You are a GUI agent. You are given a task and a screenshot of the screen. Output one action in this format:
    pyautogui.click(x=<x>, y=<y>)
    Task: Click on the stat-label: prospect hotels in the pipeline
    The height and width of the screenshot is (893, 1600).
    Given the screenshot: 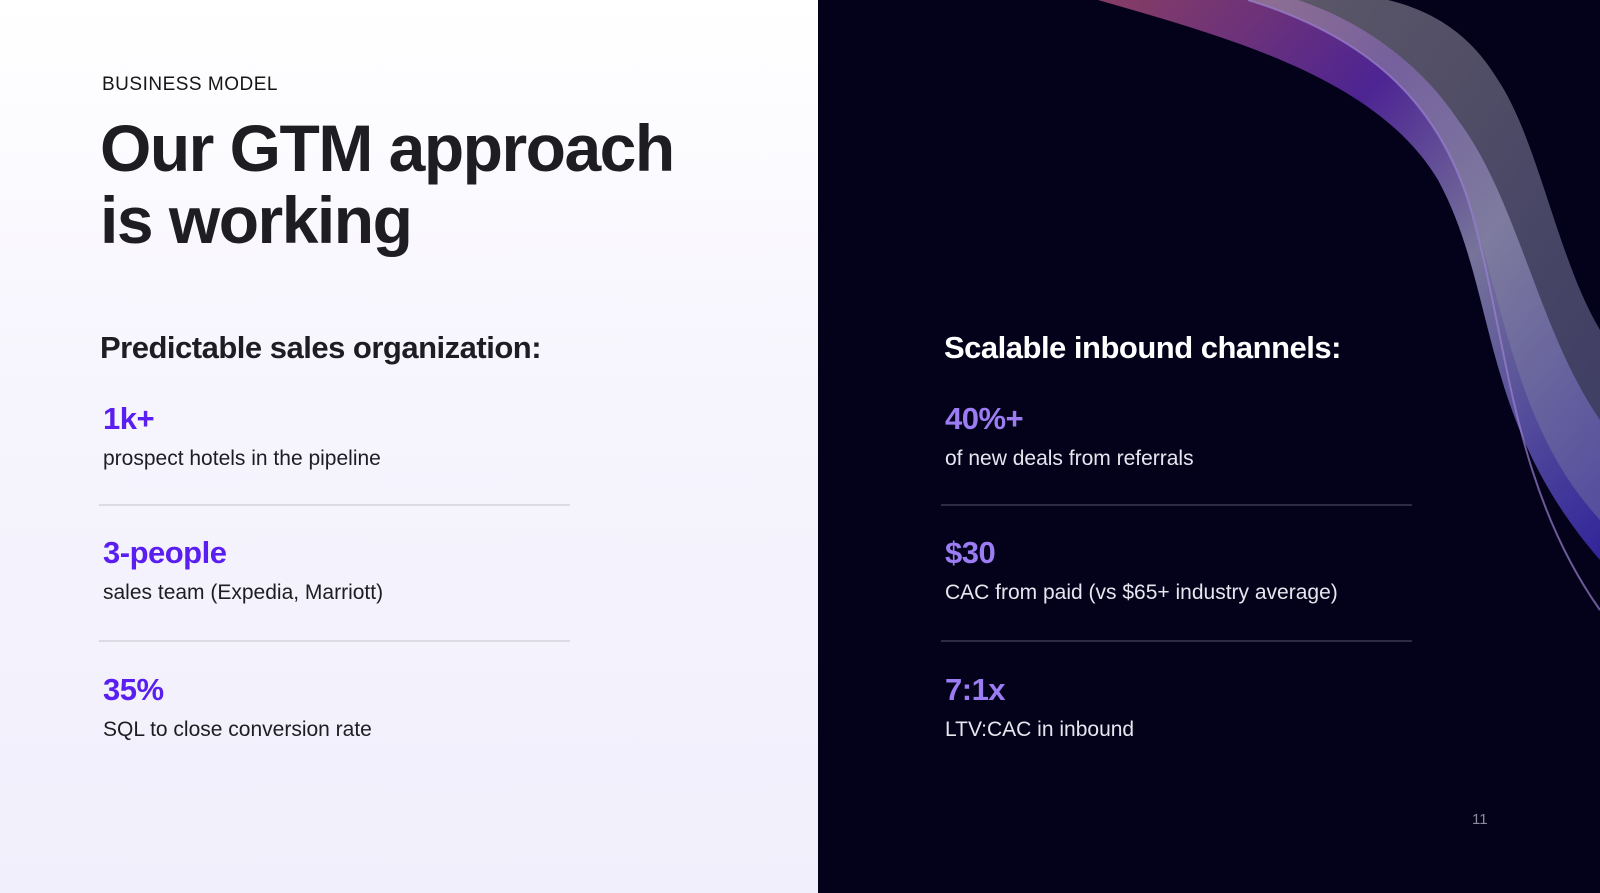 What is the action you would take?
    pyautogui.click(x=242, y=458)
    